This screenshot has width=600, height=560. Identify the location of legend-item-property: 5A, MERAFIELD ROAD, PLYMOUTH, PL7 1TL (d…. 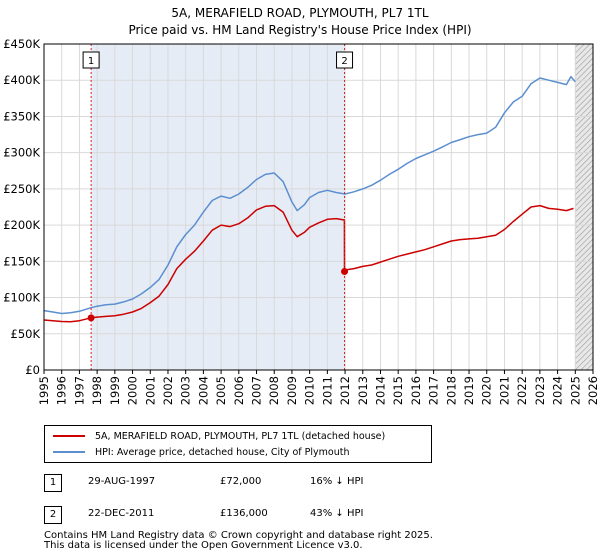
(219, 436).